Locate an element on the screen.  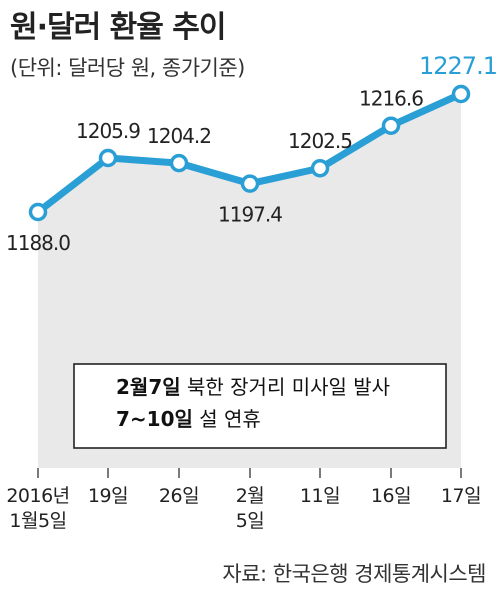
x-tick-label: 11일 is located at coordinates (320, 496).